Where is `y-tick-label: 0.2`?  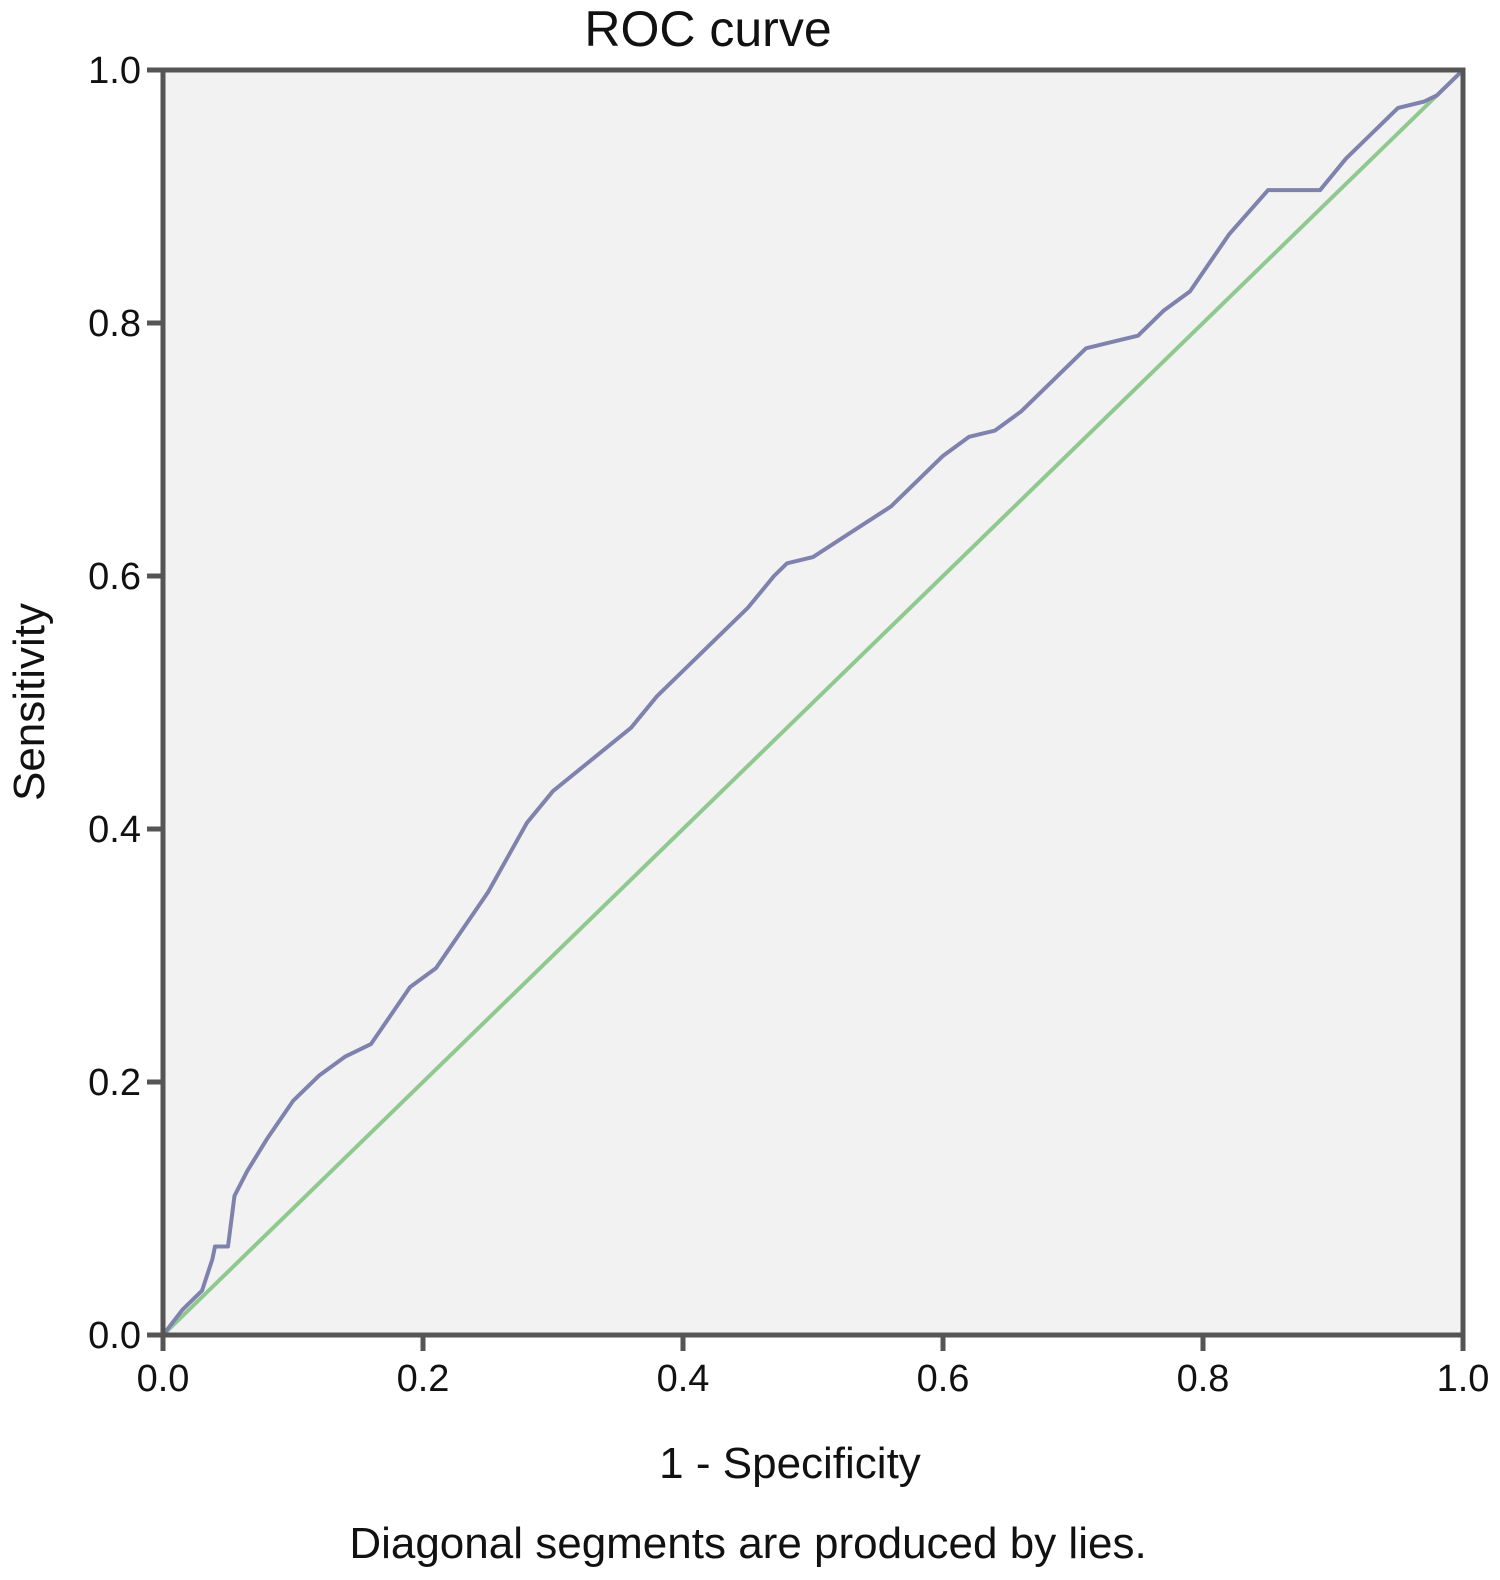
y-tick-label: 0.2 is located at coordinates (114, 1083).